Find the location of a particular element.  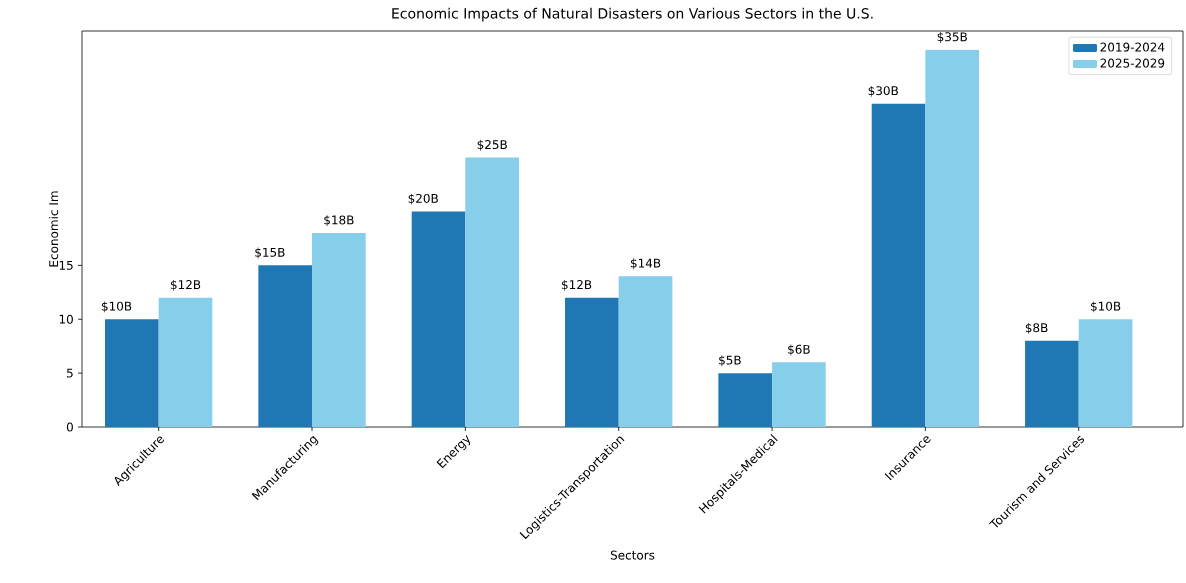

data-label: $30B is located at coordinates (883, 91).